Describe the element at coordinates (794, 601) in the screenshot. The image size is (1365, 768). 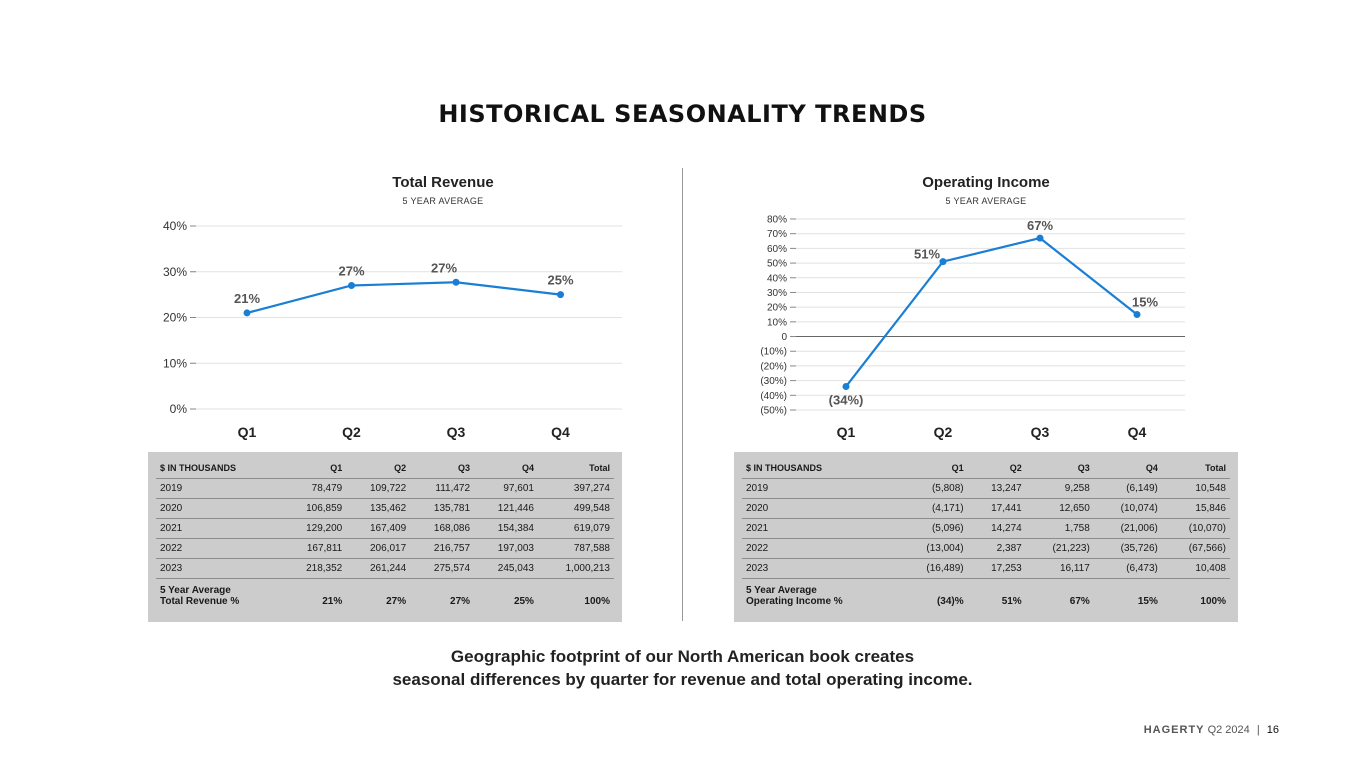
I see `average-label-line-2: Operating Income %` at that location.